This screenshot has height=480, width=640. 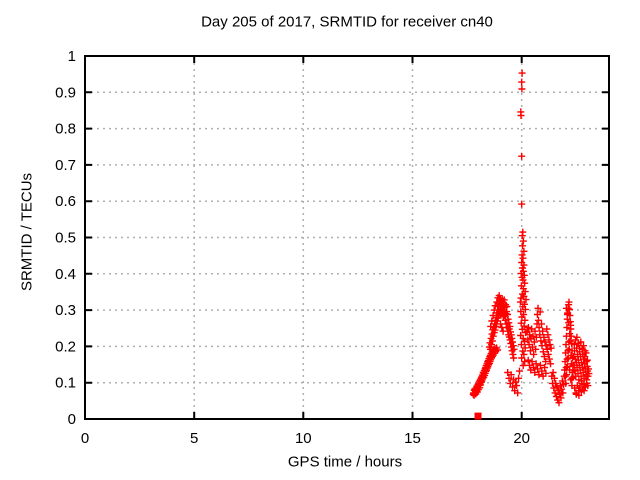 I want to click on y-tick-label: 0.9, so click(x=65, y=92).